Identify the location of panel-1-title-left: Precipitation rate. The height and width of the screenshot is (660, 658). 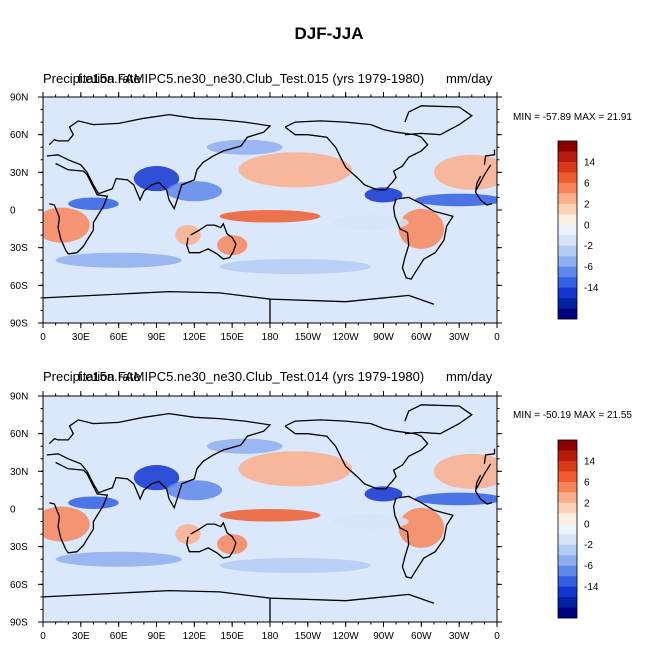
(92, 78).